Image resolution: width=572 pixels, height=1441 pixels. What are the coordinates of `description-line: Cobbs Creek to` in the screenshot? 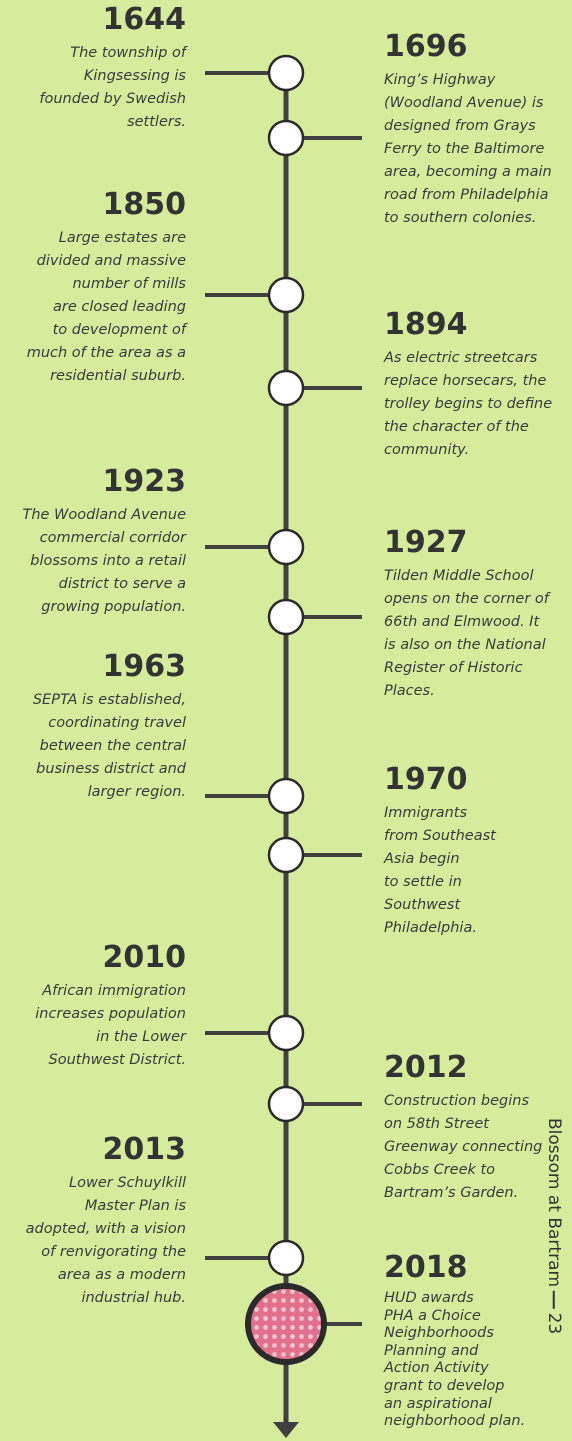 It's located at (440, 1170).